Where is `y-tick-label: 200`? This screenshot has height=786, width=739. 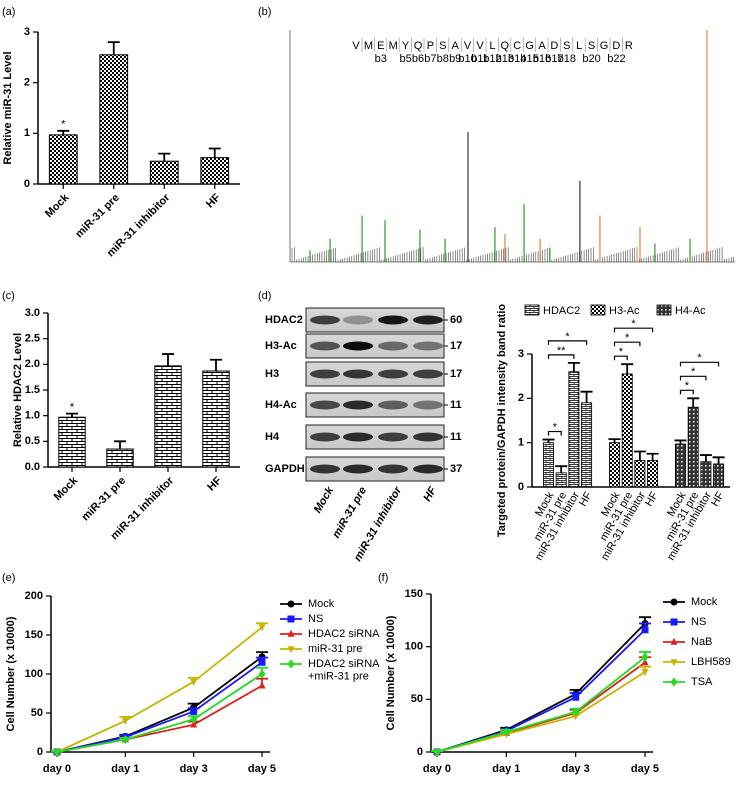
y-tick-label: 200 is located at coordinates (34, 596).